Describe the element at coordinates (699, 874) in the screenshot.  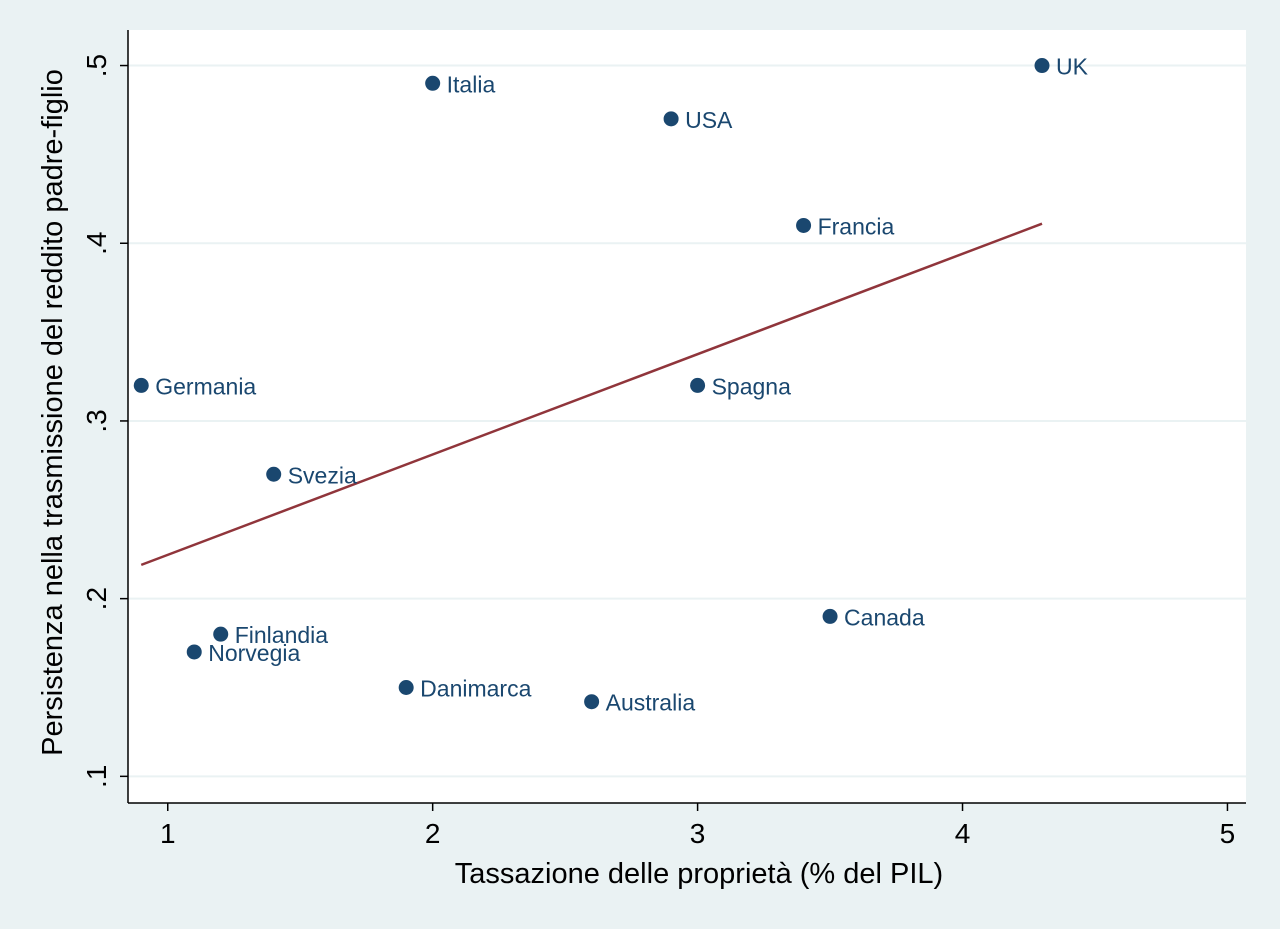
I see `x-axis-label: Tassazione delle proprietà (% del PIL)` at that location.